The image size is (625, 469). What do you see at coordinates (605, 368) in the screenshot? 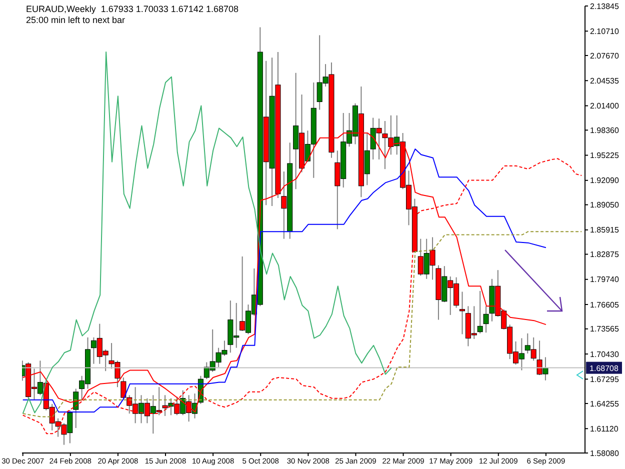
I see `ref-line-label: 1.68708` at bounding box center [605, 368].